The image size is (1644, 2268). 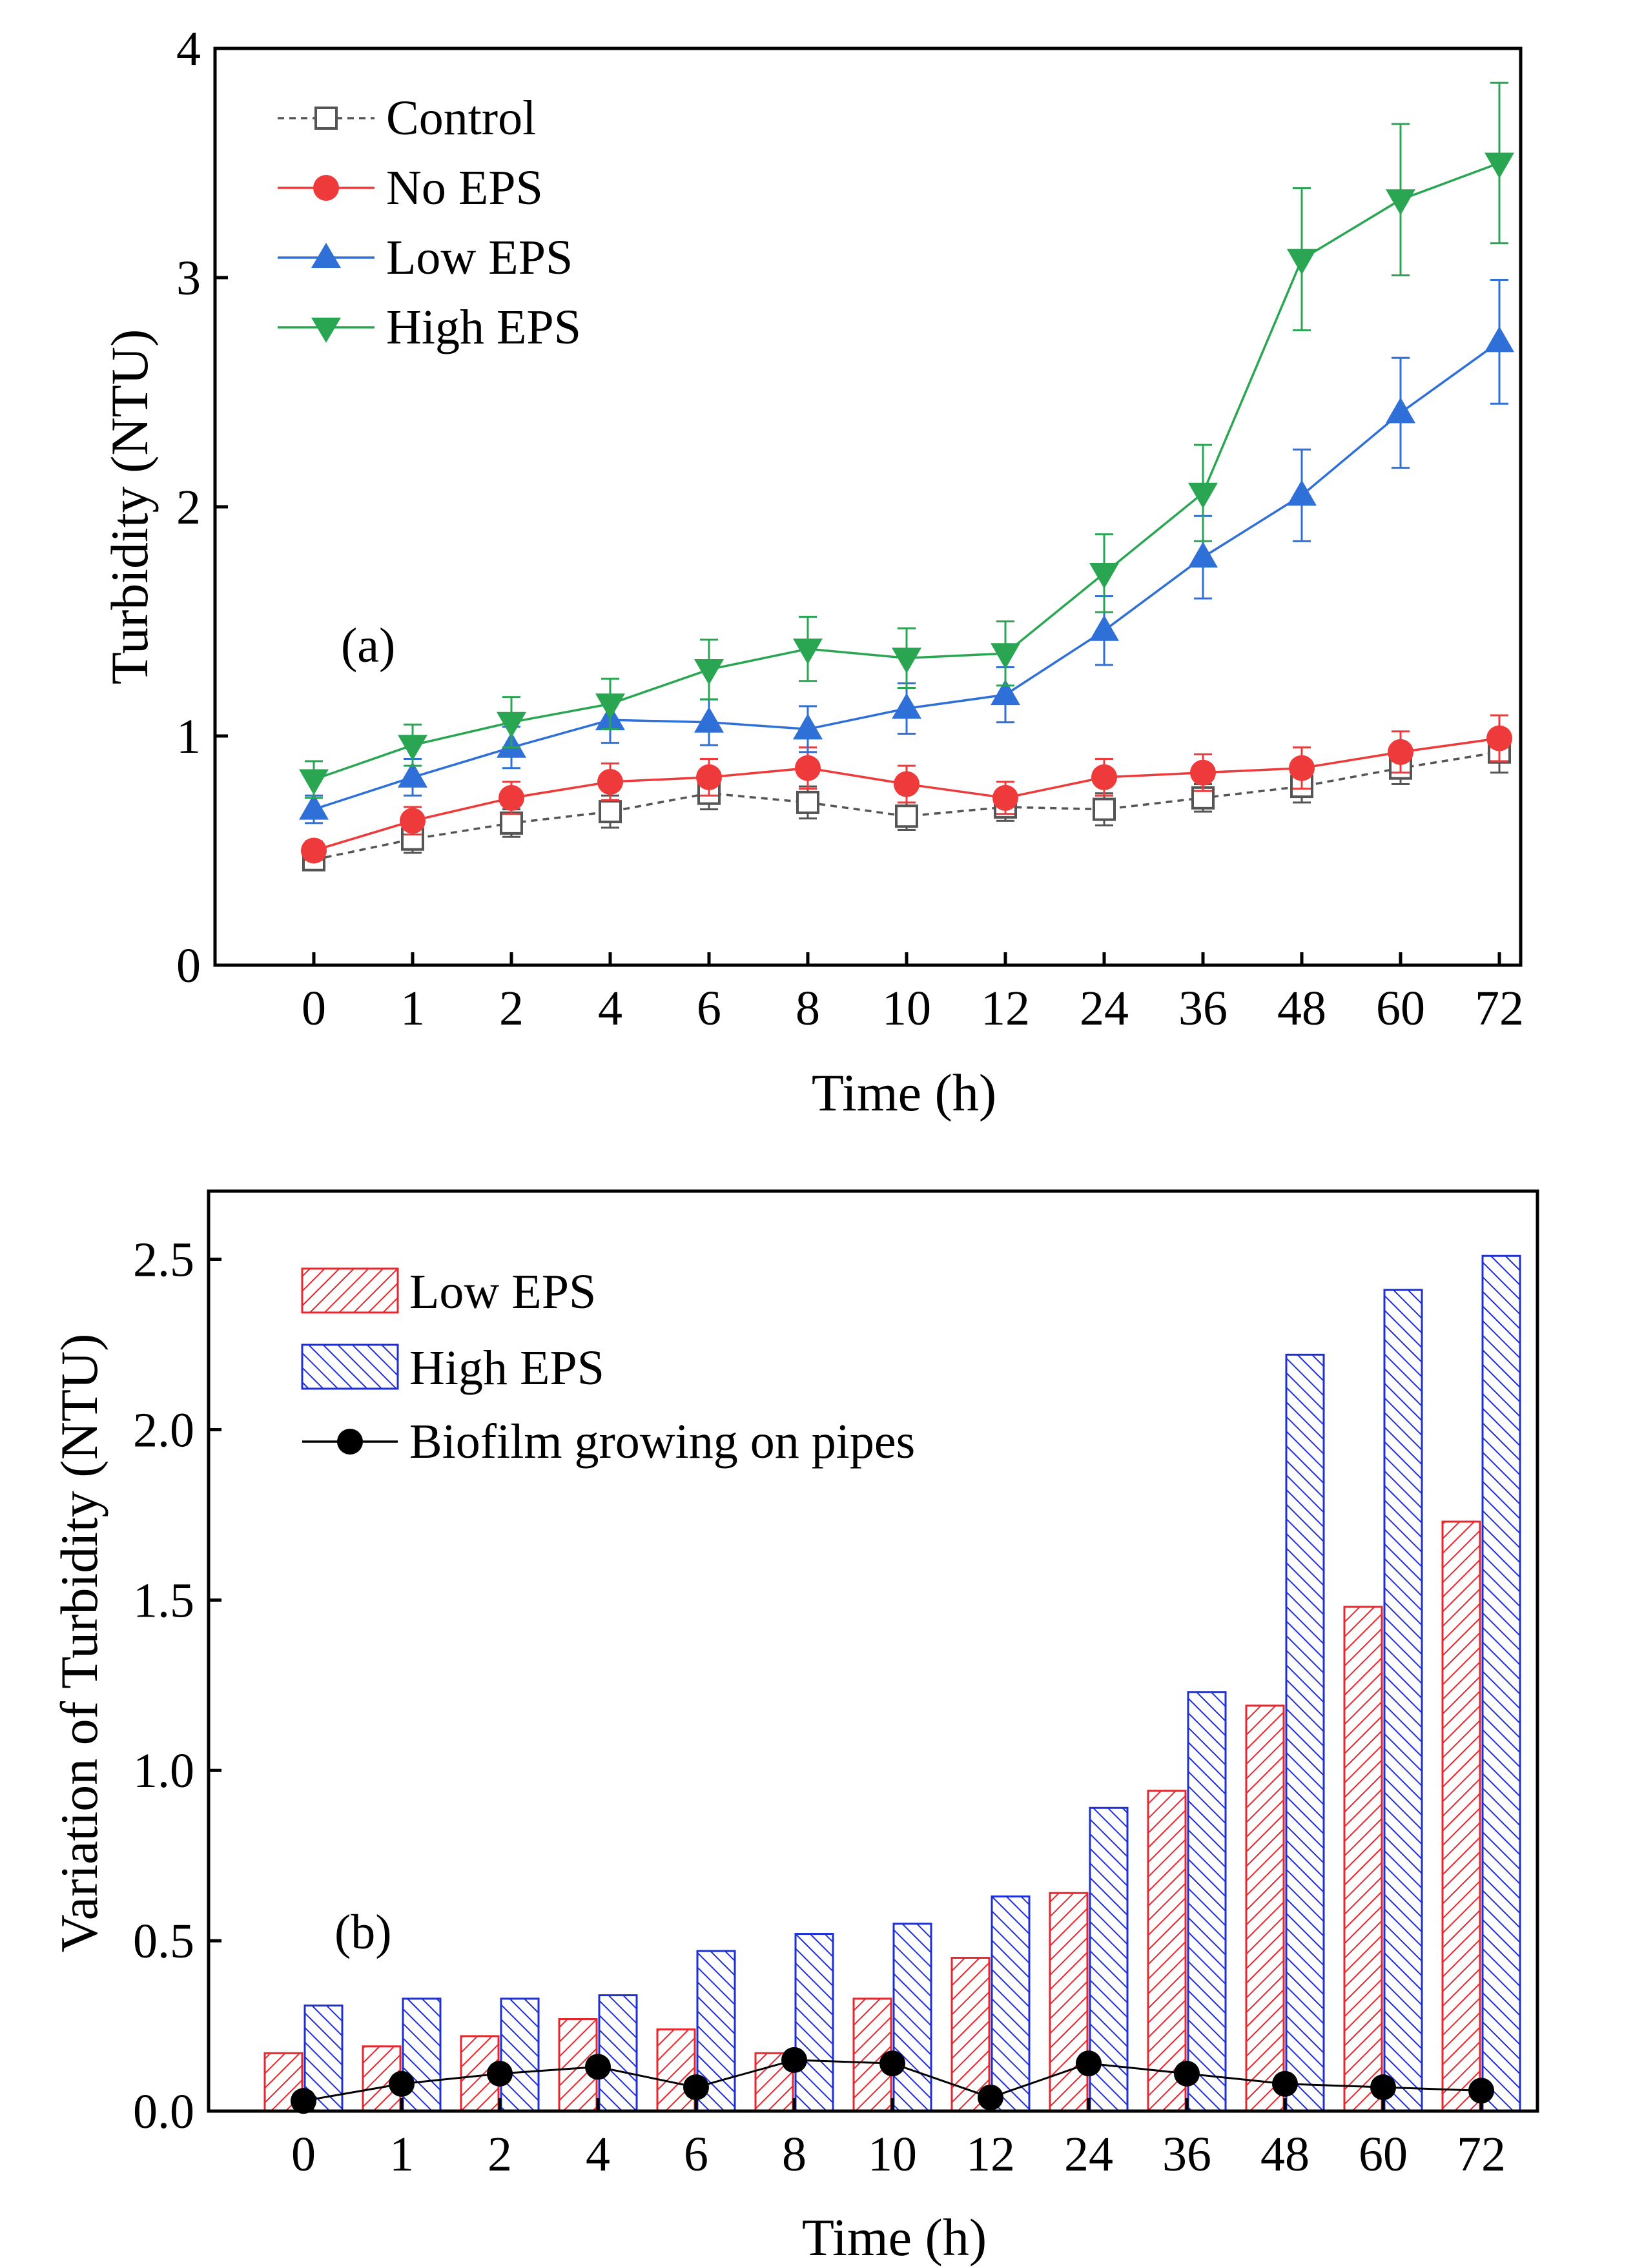 What do you see at coordinates (464, 188) in the screenshot?
I see `legend-no-eps-label: No EPS` at bounding box center [464, 188].